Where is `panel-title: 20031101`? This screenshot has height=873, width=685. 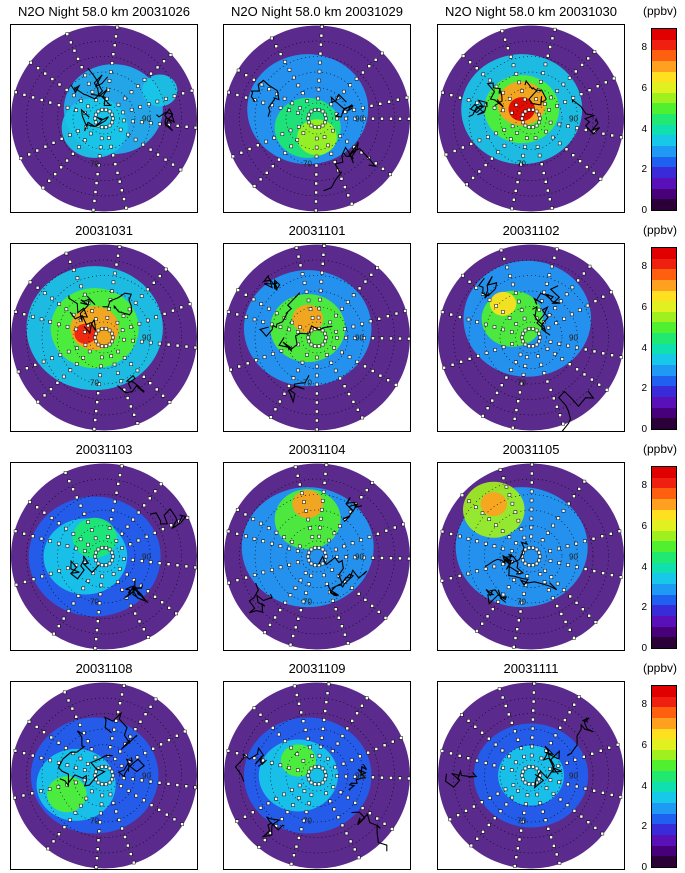 panel-title: 20031101 is located at coordinates (317, 230).